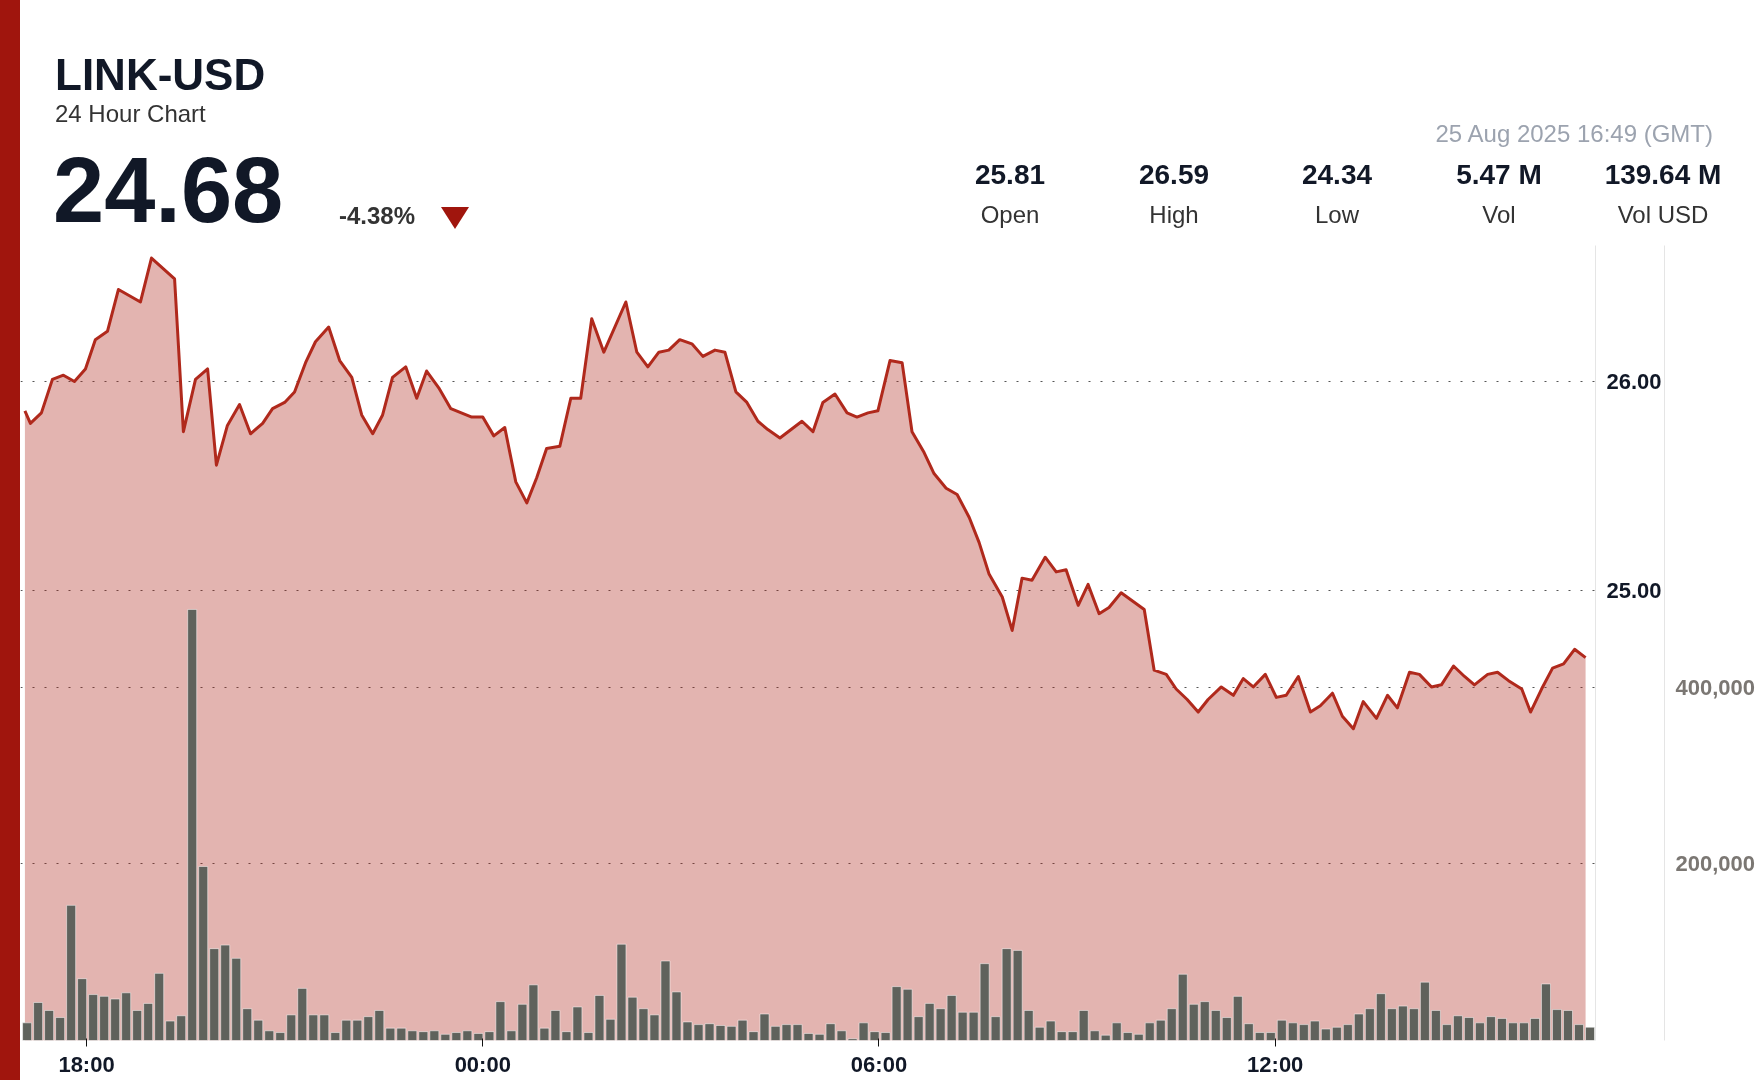  Describe the element at coordinates (168, 191) in the screenshot. I see `text: 24.68` at that location.